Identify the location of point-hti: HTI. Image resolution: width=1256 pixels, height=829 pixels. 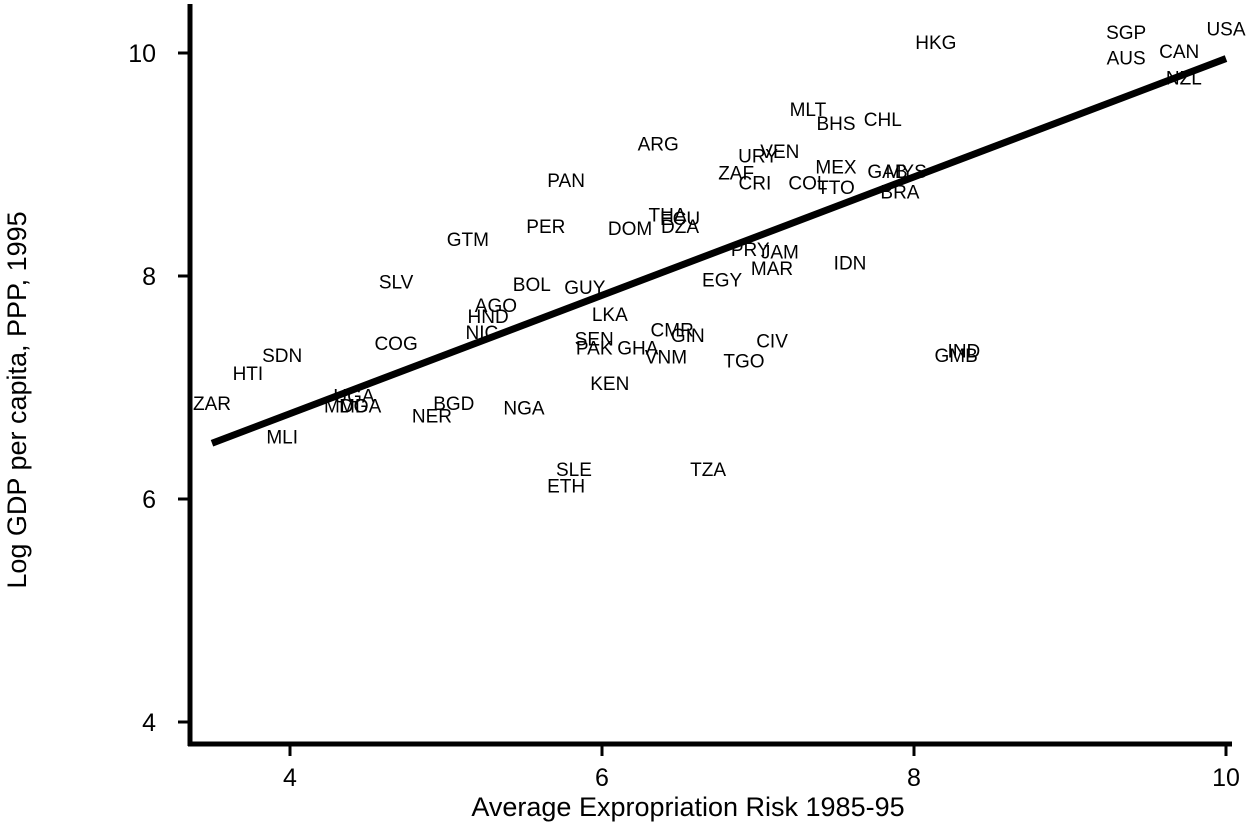
(248, 374).